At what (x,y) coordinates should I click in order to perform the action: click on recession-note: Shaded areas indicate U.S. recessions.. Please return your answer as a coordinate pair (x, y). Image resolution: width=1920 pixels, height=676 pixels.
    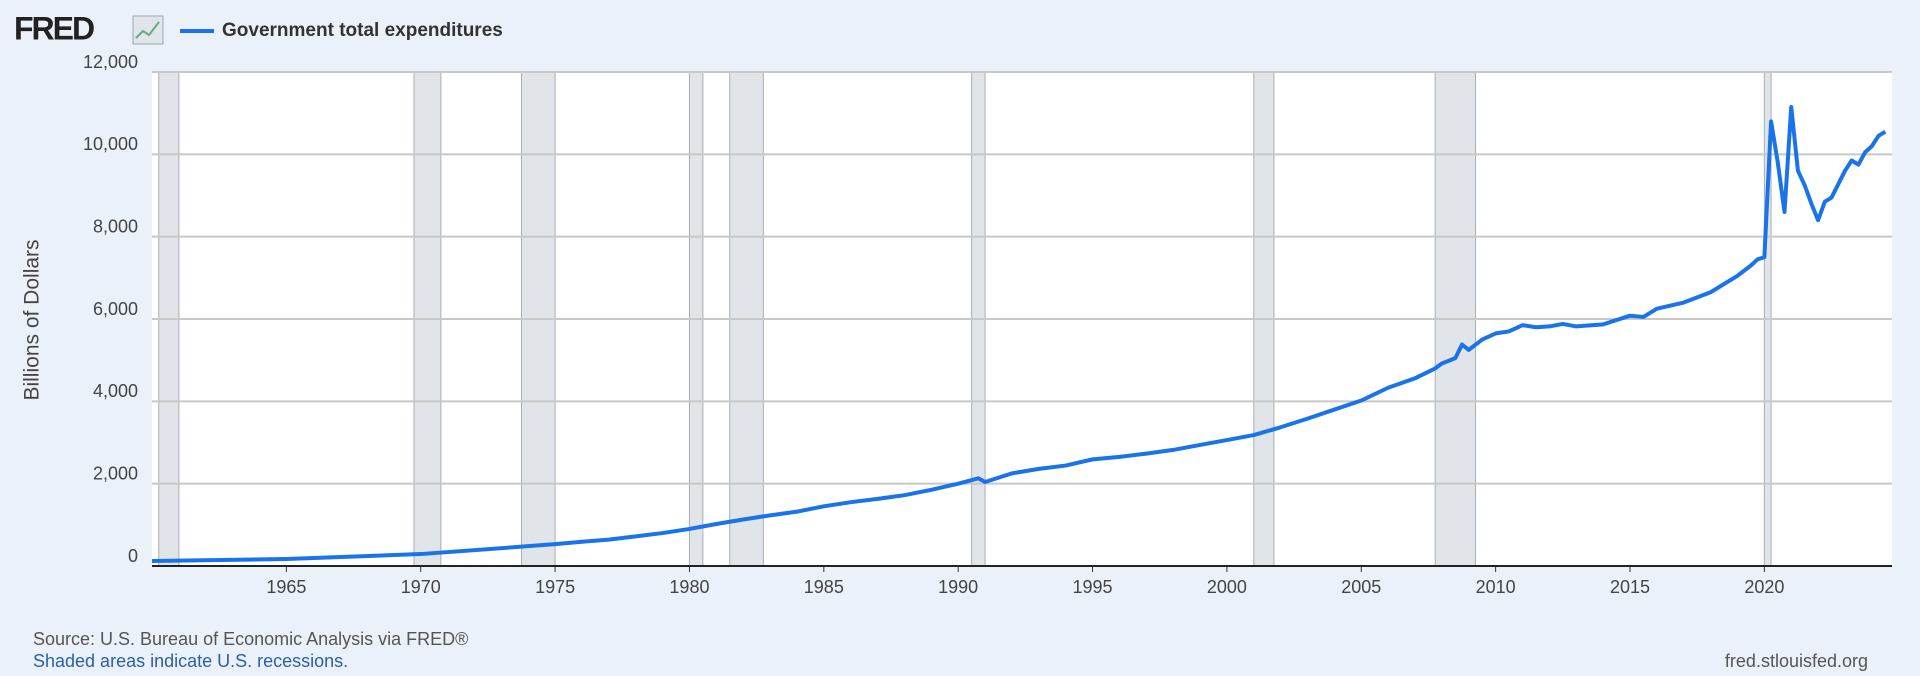
    Looking at the image, I should click on (190, 661).